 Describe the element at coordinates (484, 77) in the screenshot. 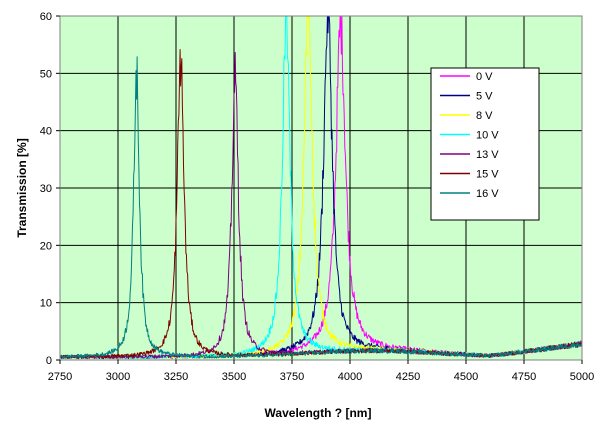

I see `legend-label: 0 V` at that location.